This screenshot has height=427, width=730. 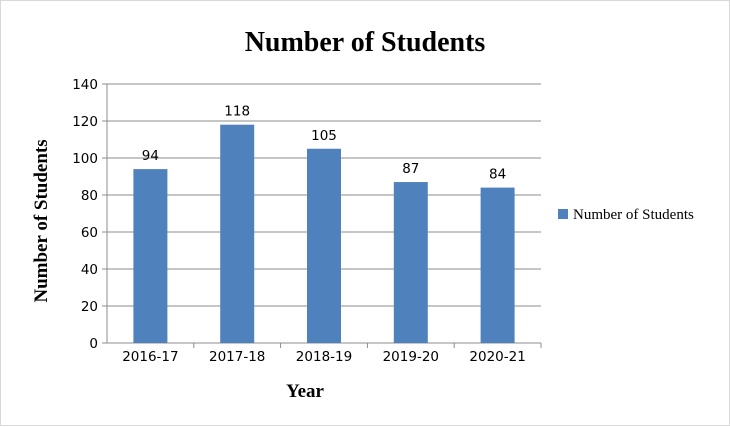 What do you see at coordinates (85, 85) in the screenshot?
I see `y-tick-label: 140` at bounding box center [85, 85].